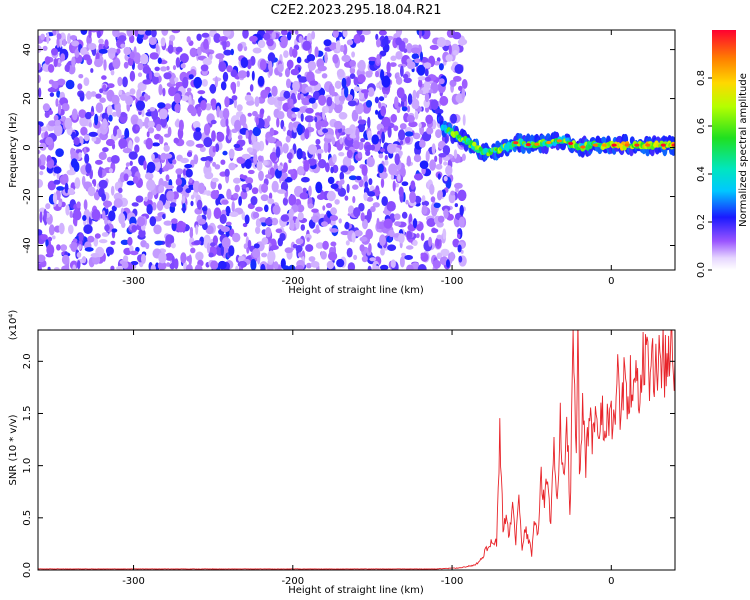 This screenshot has width=750, height=600. Describe the element at coordinates (27, 147) in the screenshot. I see `heatmap-y-tick-label: 0` at that location.